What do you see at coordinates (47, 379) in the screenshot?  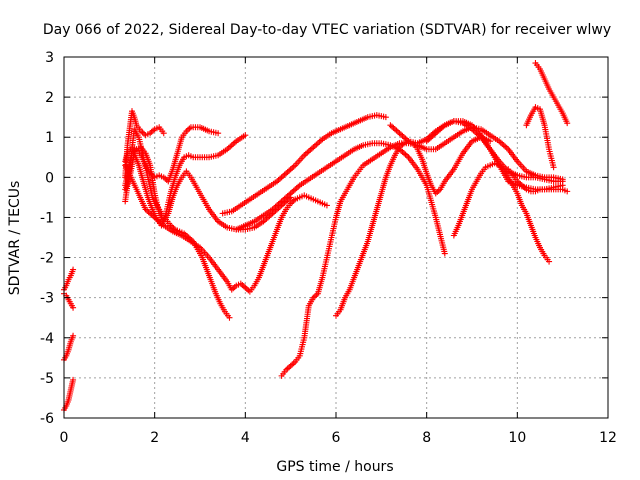 I see `y-tick-label: -5` at bounding box center [47, 379].